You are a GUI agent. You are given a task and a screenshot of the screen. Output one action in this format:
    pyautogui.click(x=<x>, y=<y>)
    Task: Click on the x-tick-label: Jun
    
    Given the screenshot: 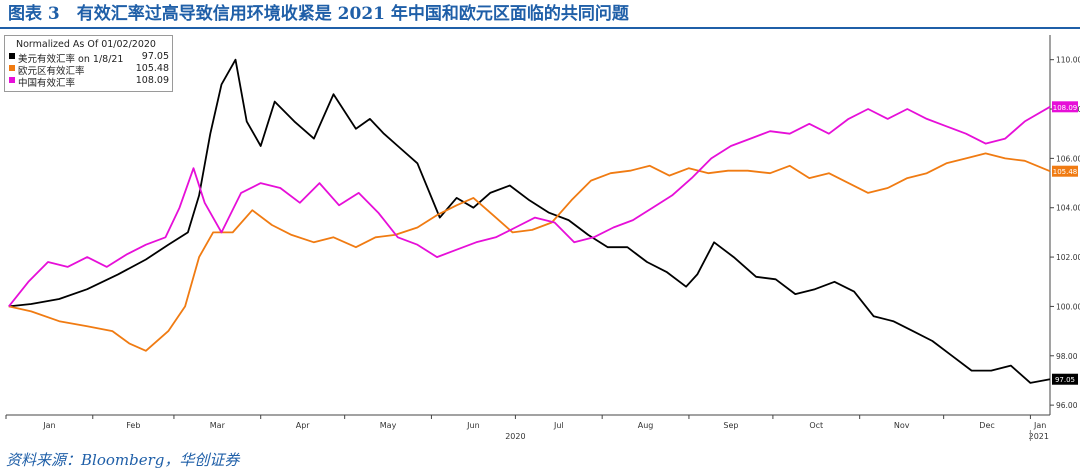 What is the action you would take?
    pyautogui.click(x=473, y=425)
    